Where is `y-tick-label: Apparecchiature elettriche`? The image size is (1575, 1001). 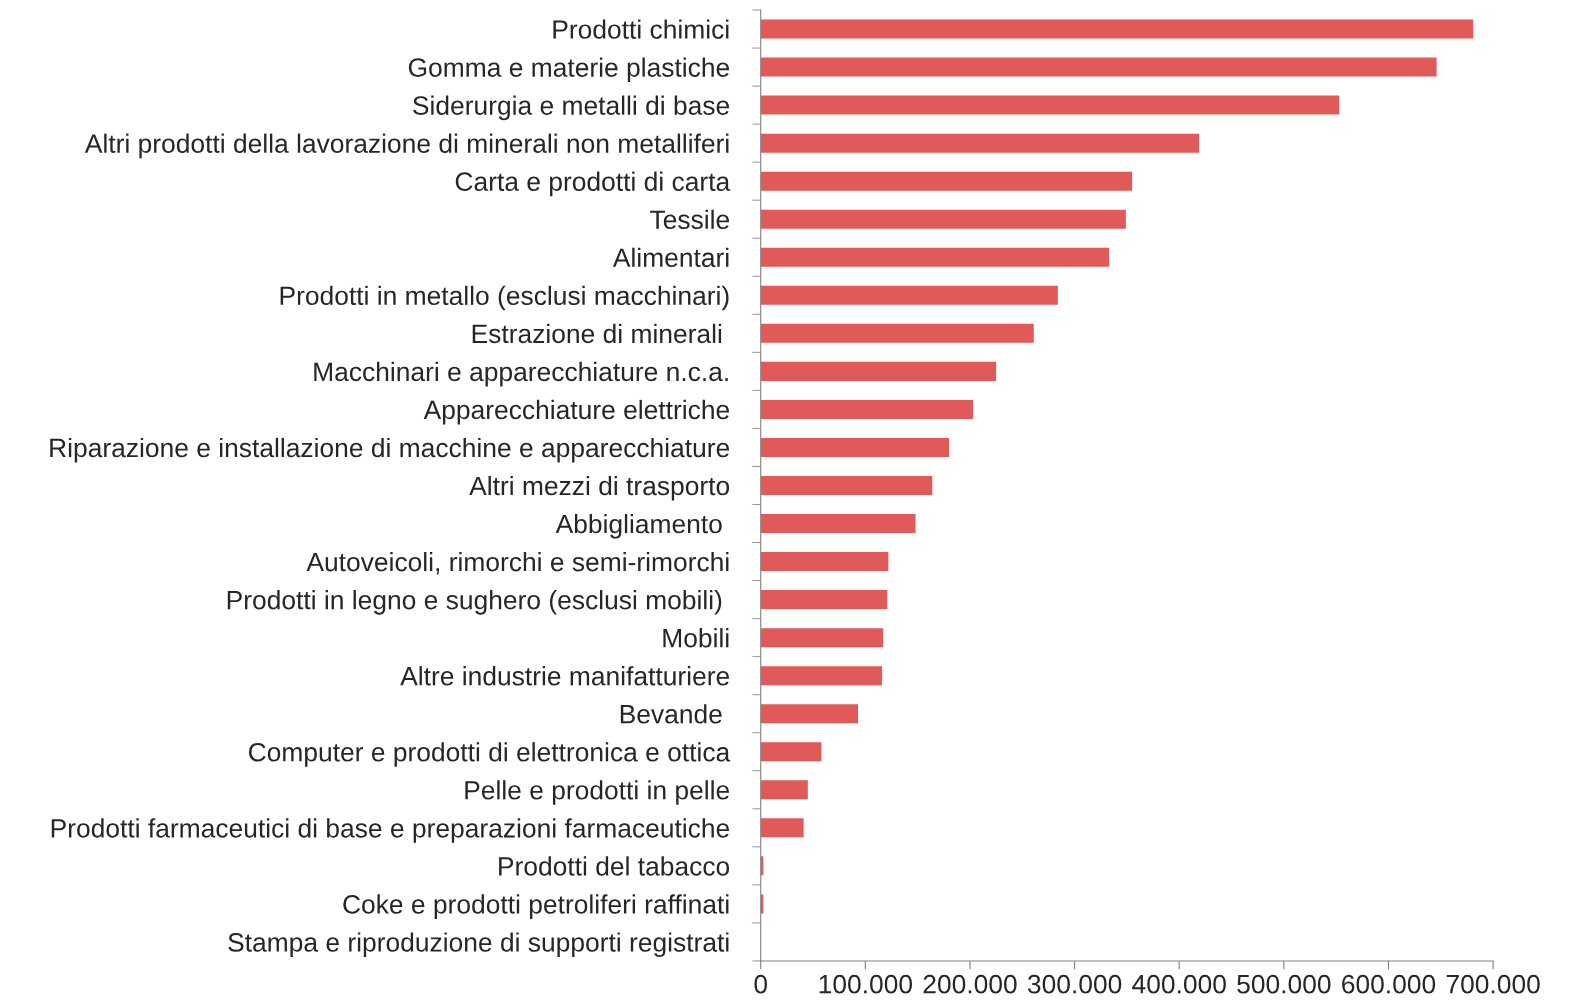
y-tick-label: Apparecchiature elettriche is located at coordinates (576, 412).